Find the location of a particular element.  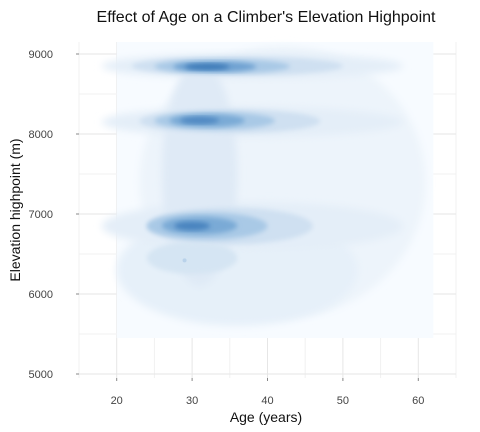

x-tick-label-20: 20 is located at coordinates (117, 401).